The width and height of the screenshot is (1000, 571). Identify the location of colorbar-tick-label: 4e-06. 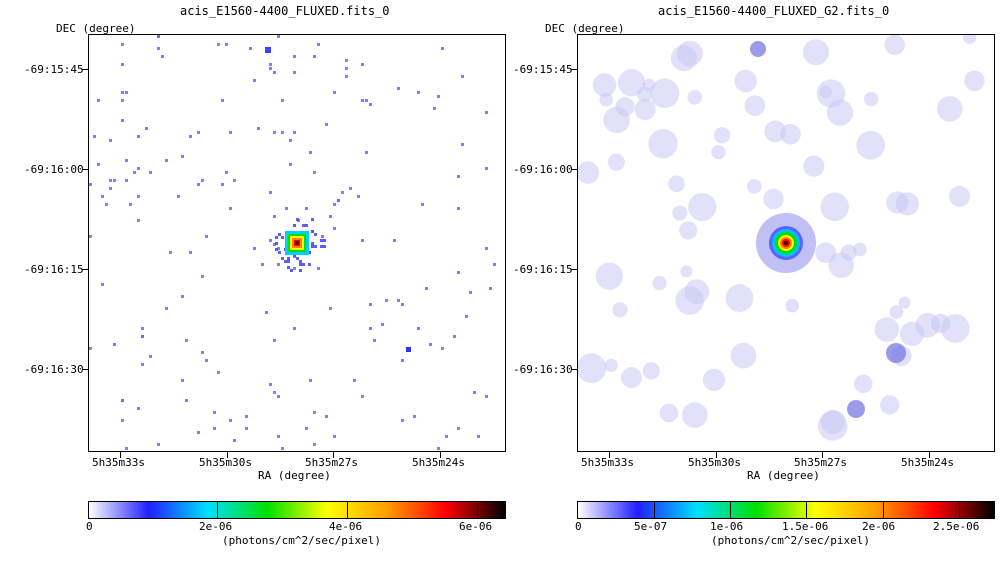
(346, 526).